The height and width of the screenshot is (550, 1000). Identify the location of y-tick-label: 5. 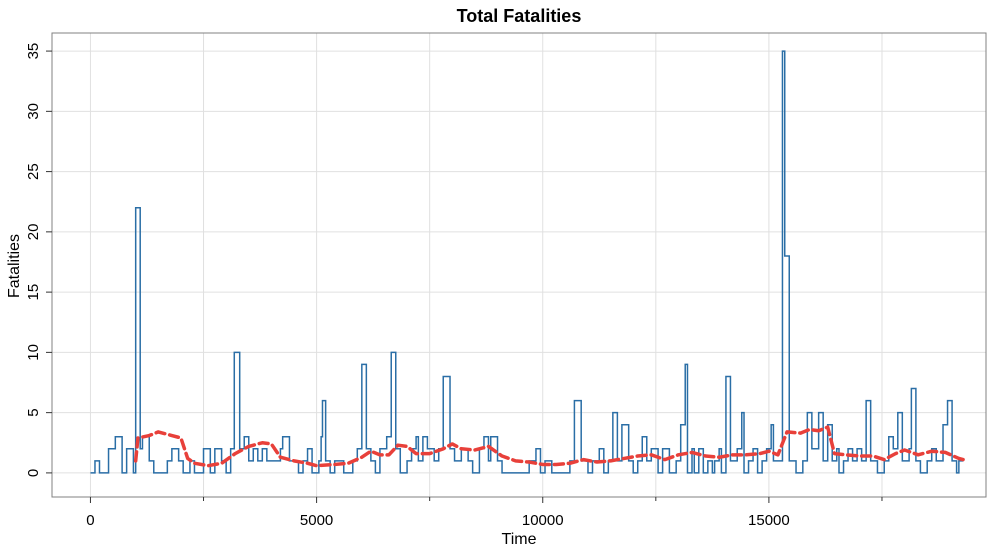
(33, 412).